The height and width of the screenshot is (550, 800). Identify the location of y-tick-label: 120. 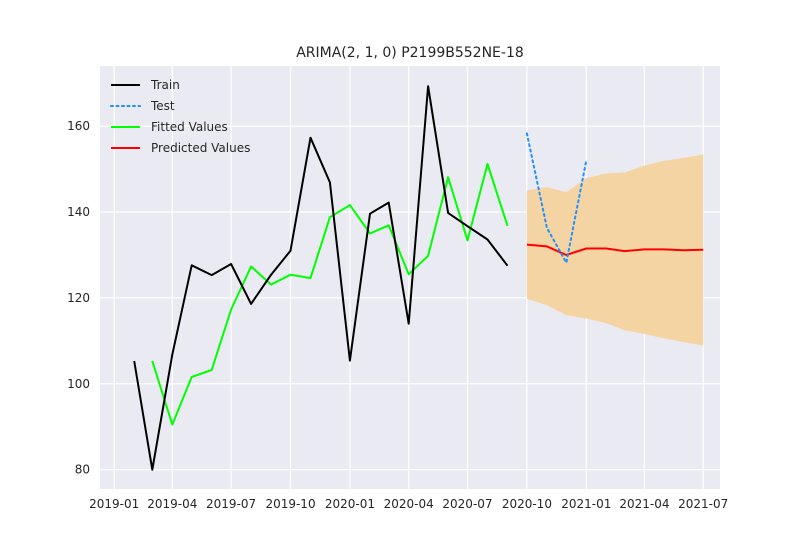
(78, 298).